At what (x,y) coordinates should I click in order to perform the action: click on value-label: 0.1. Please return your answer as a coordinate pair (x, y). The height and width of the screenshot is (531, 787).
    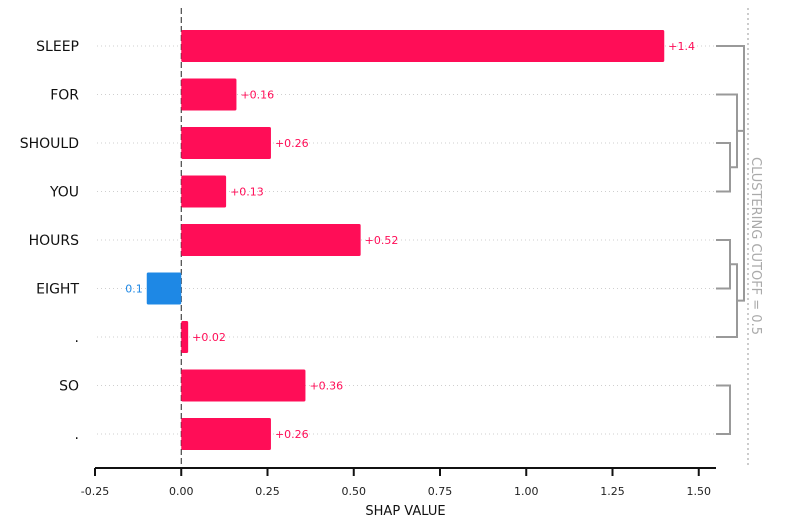
    Looking at the image, I should click on (134, 289).